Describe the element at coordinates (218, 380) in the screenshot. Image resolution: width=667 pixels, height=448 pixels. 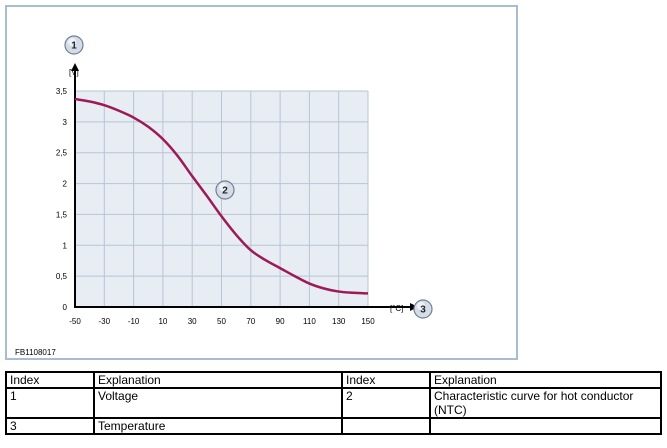
I see `legend-header-explanation-1: Explanation` at that location.